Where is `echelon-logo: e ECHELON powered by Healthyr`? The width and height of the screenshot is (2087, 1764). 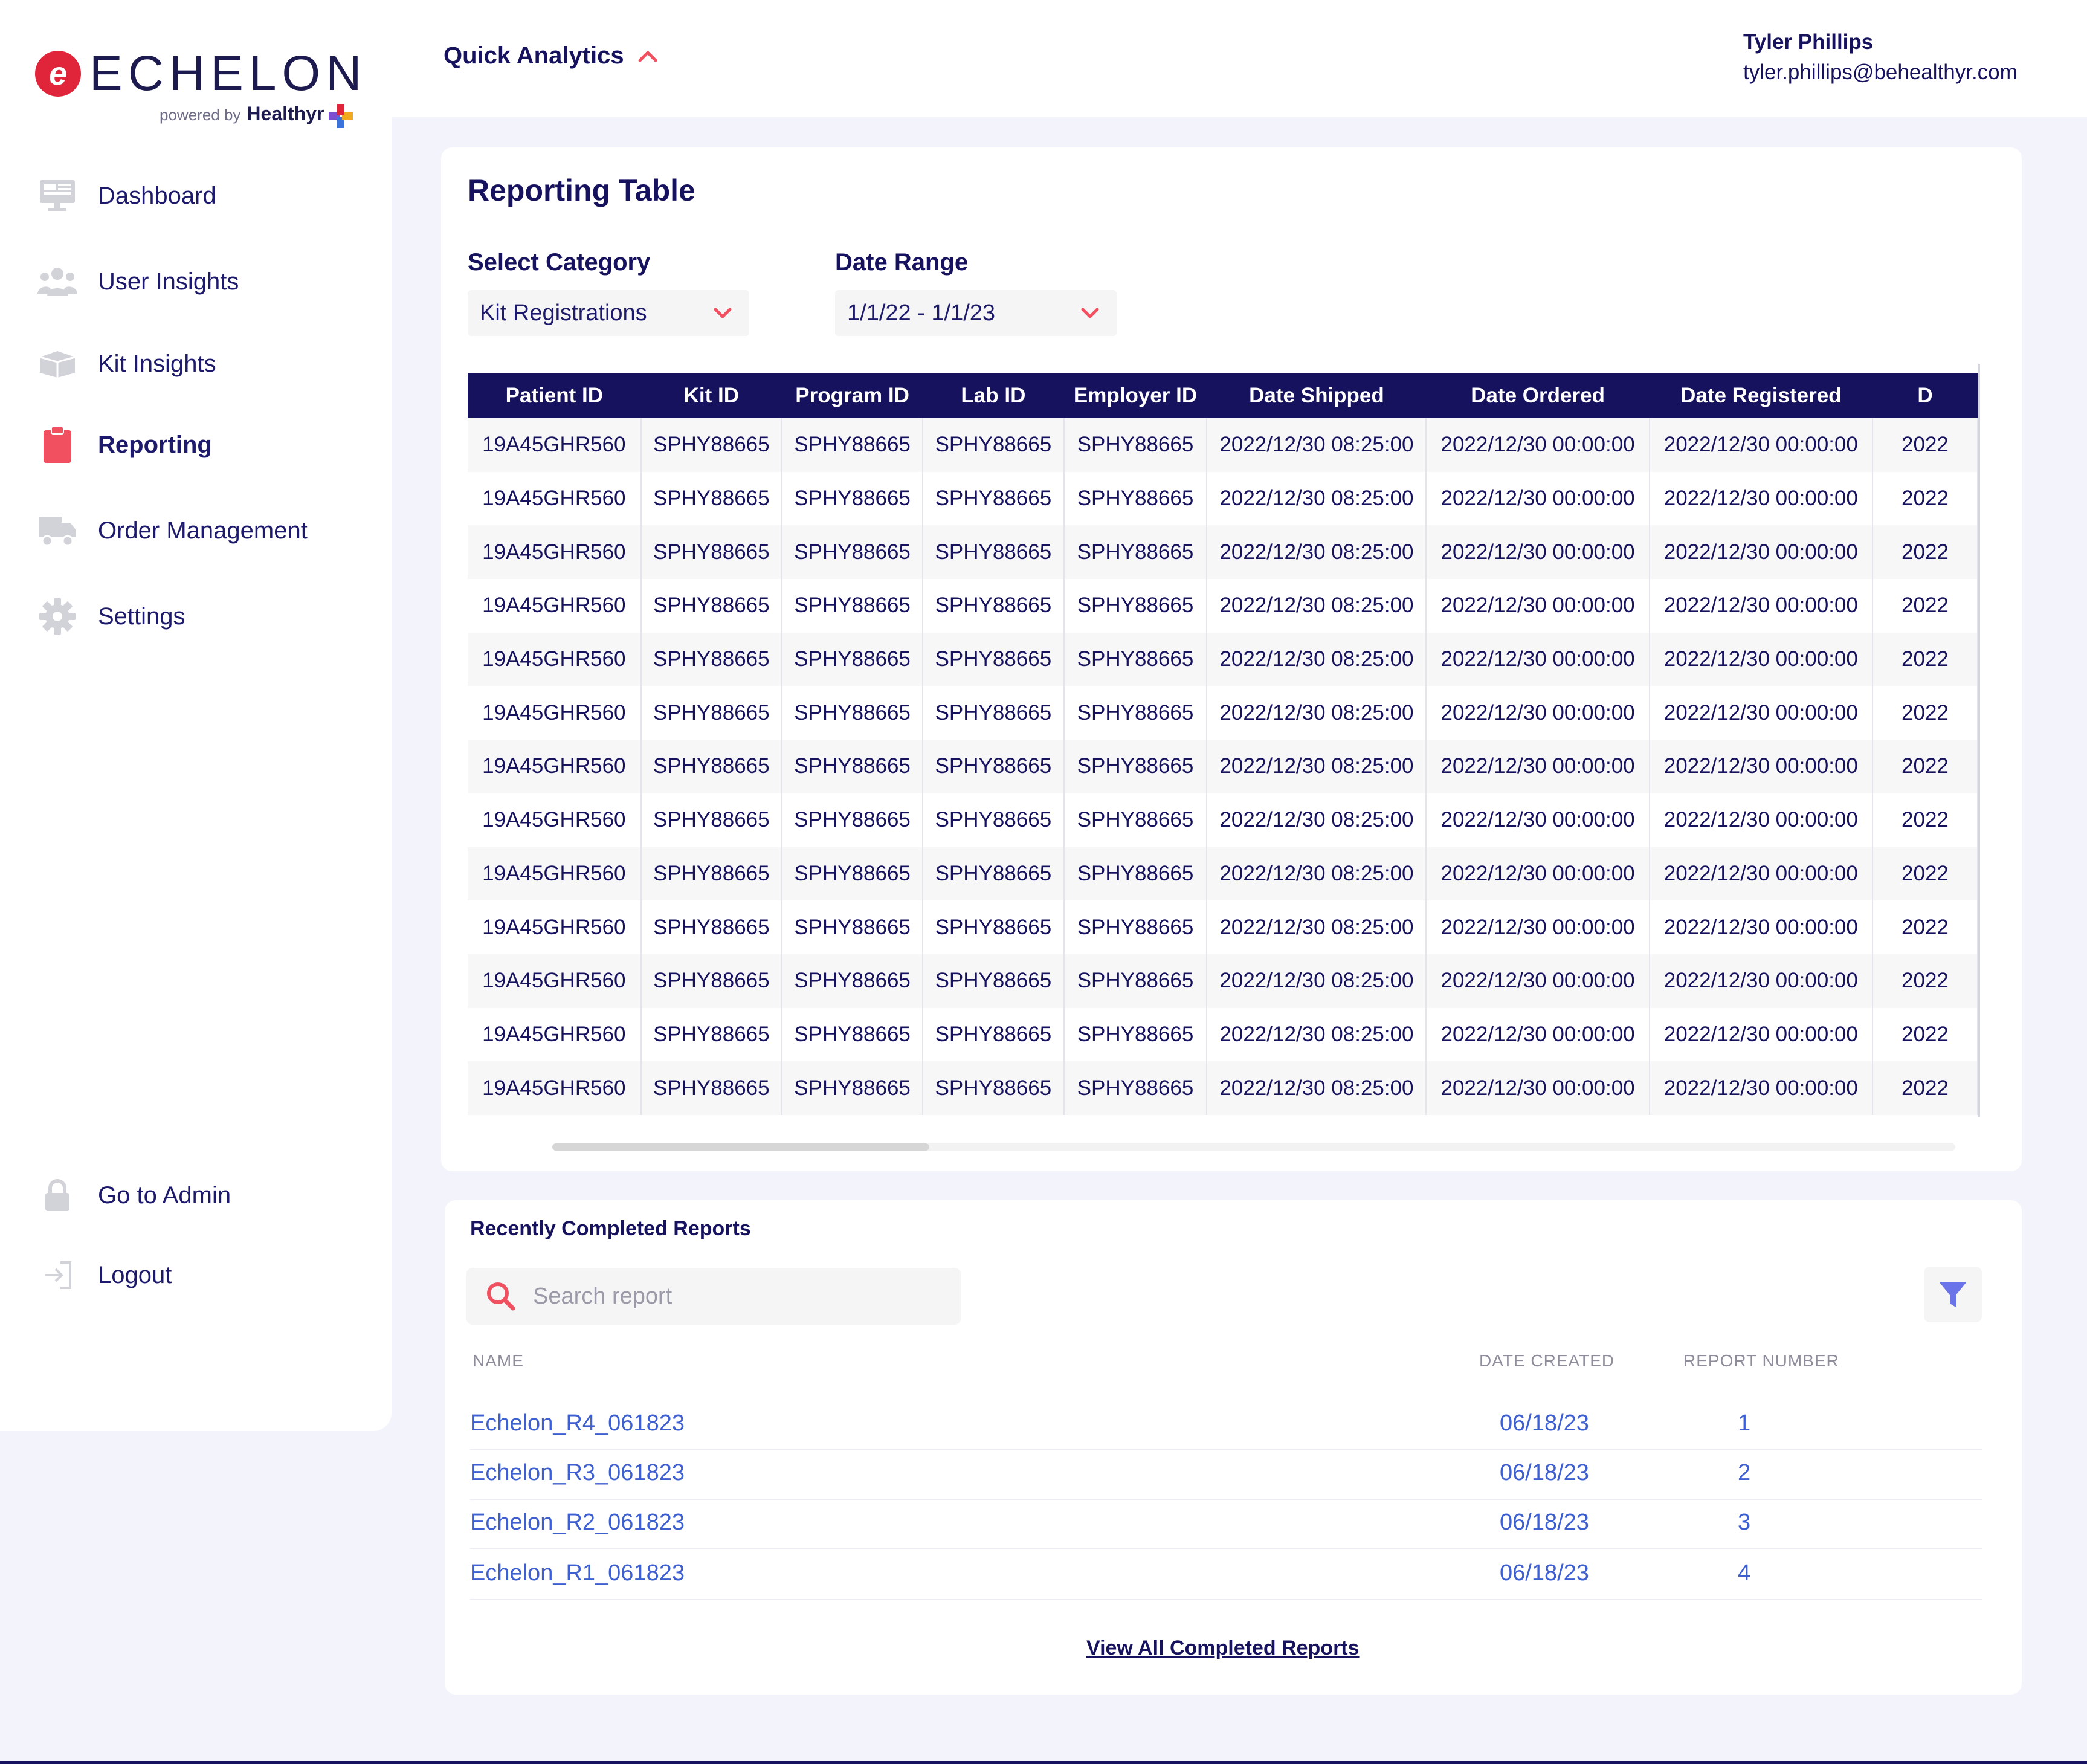 echelon-logo: e ECHELON powered by Healthyr is located at coordinates (204, 88).